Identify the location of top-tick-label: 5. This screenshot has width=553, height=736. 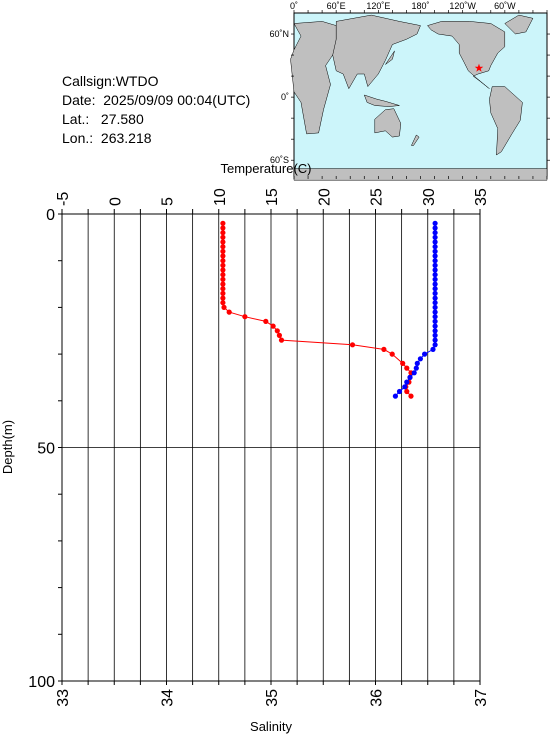
(168, 201).